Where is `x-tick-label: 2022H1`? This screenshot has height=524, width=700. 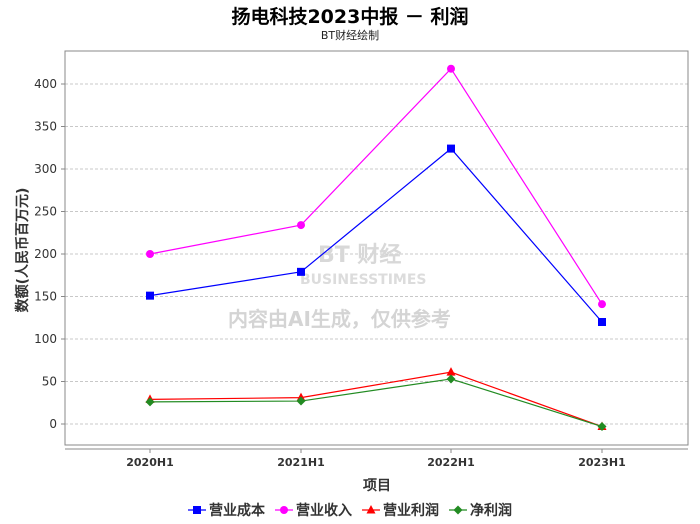
x-tick-label: 2022H1 is located at coordinates (450, 462).